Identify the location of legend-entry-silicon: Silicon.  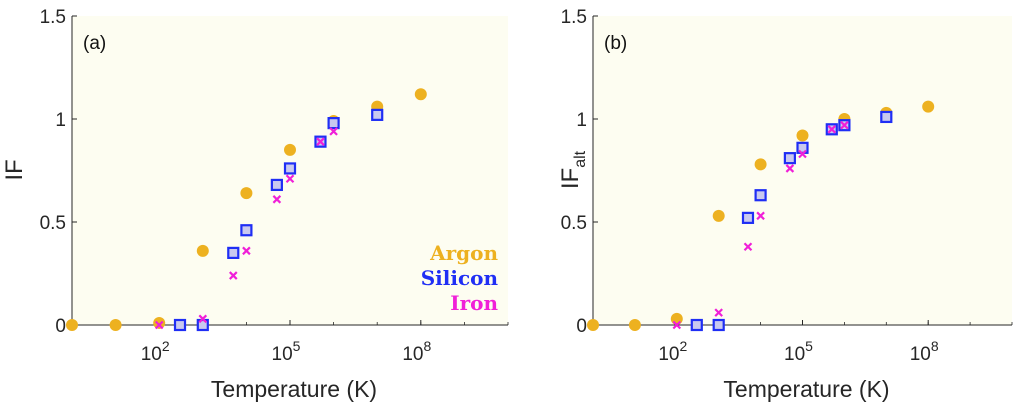
(460, 278).